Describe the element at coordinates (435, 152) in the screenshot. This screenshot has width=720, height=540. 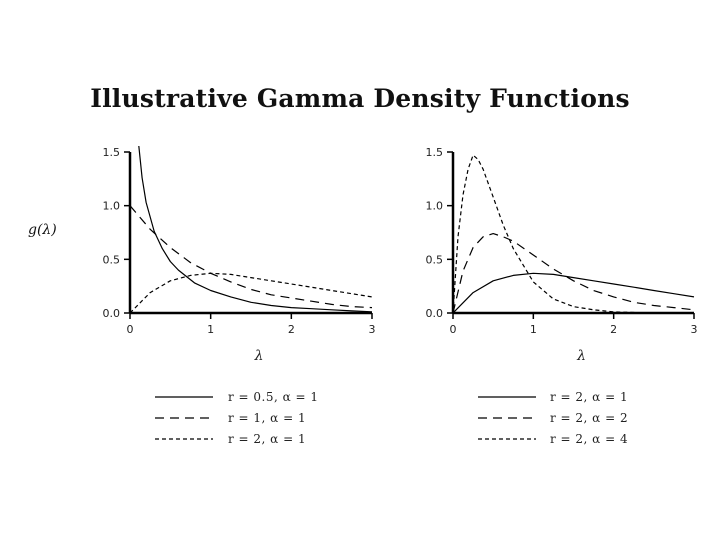
I see `right-y-tick-label: 1.5` at that location.